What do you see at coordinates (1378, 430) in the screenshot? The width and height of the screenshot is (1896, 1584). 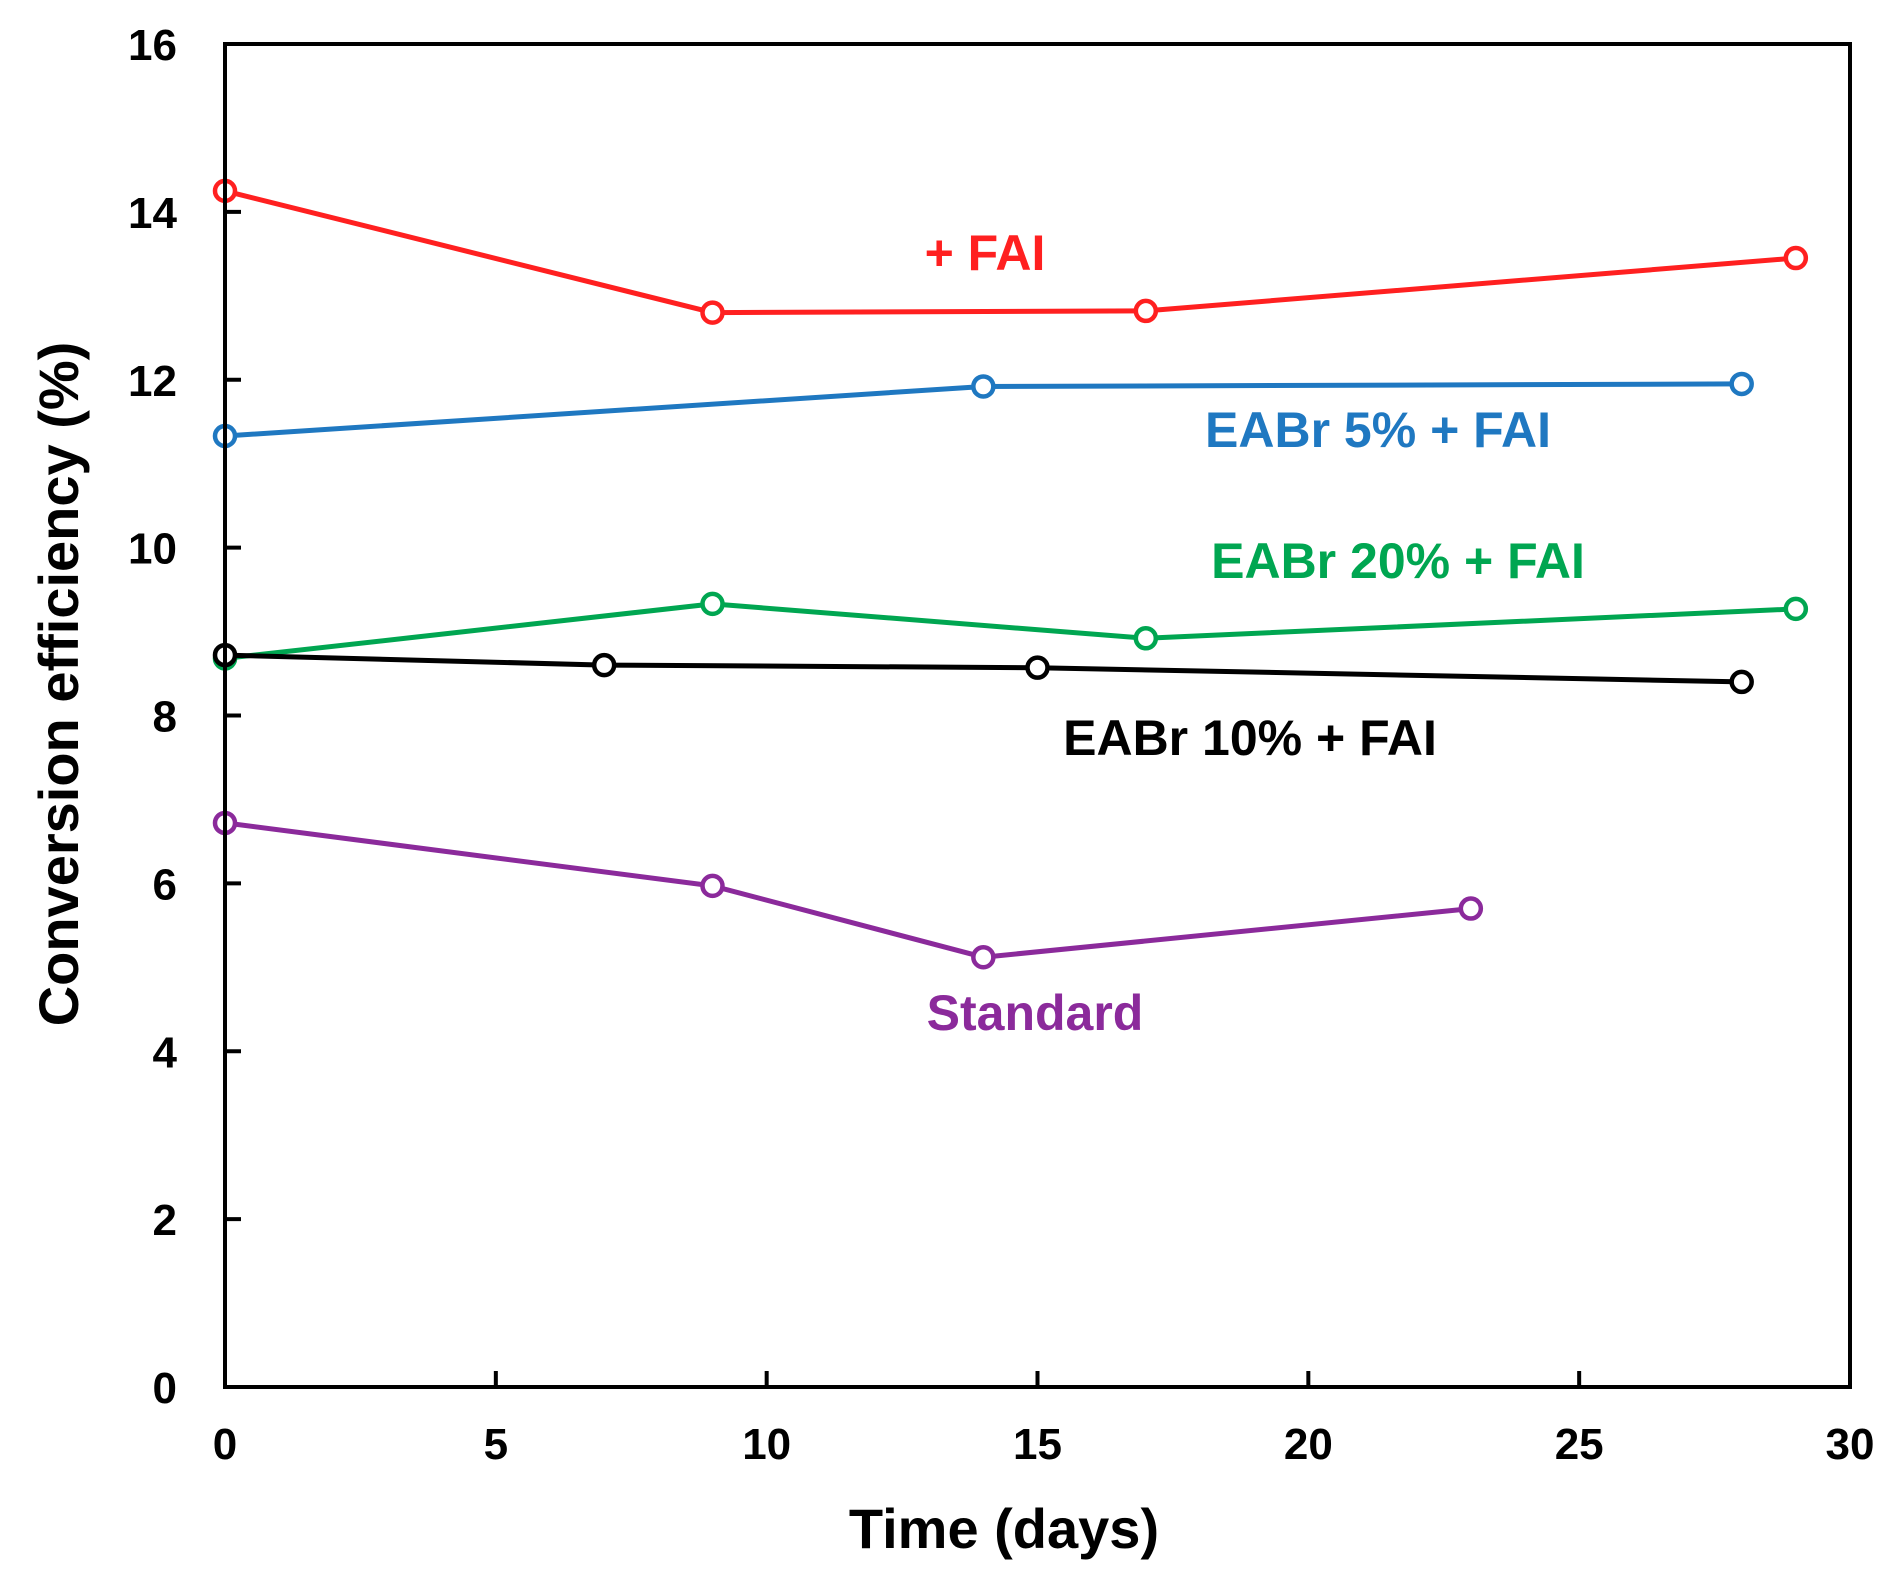 I see `series-label: EABr 5% + FAI` at bounding box center [1378, 430].